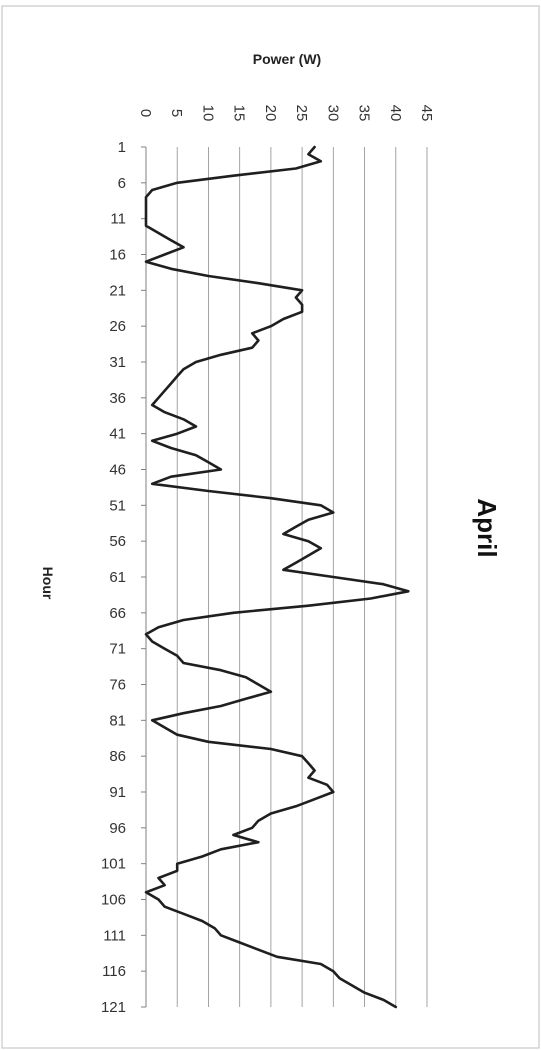 This screenshot has width=541, height=1050. I want to click on x-tick-label: 61, so click(117, 577).